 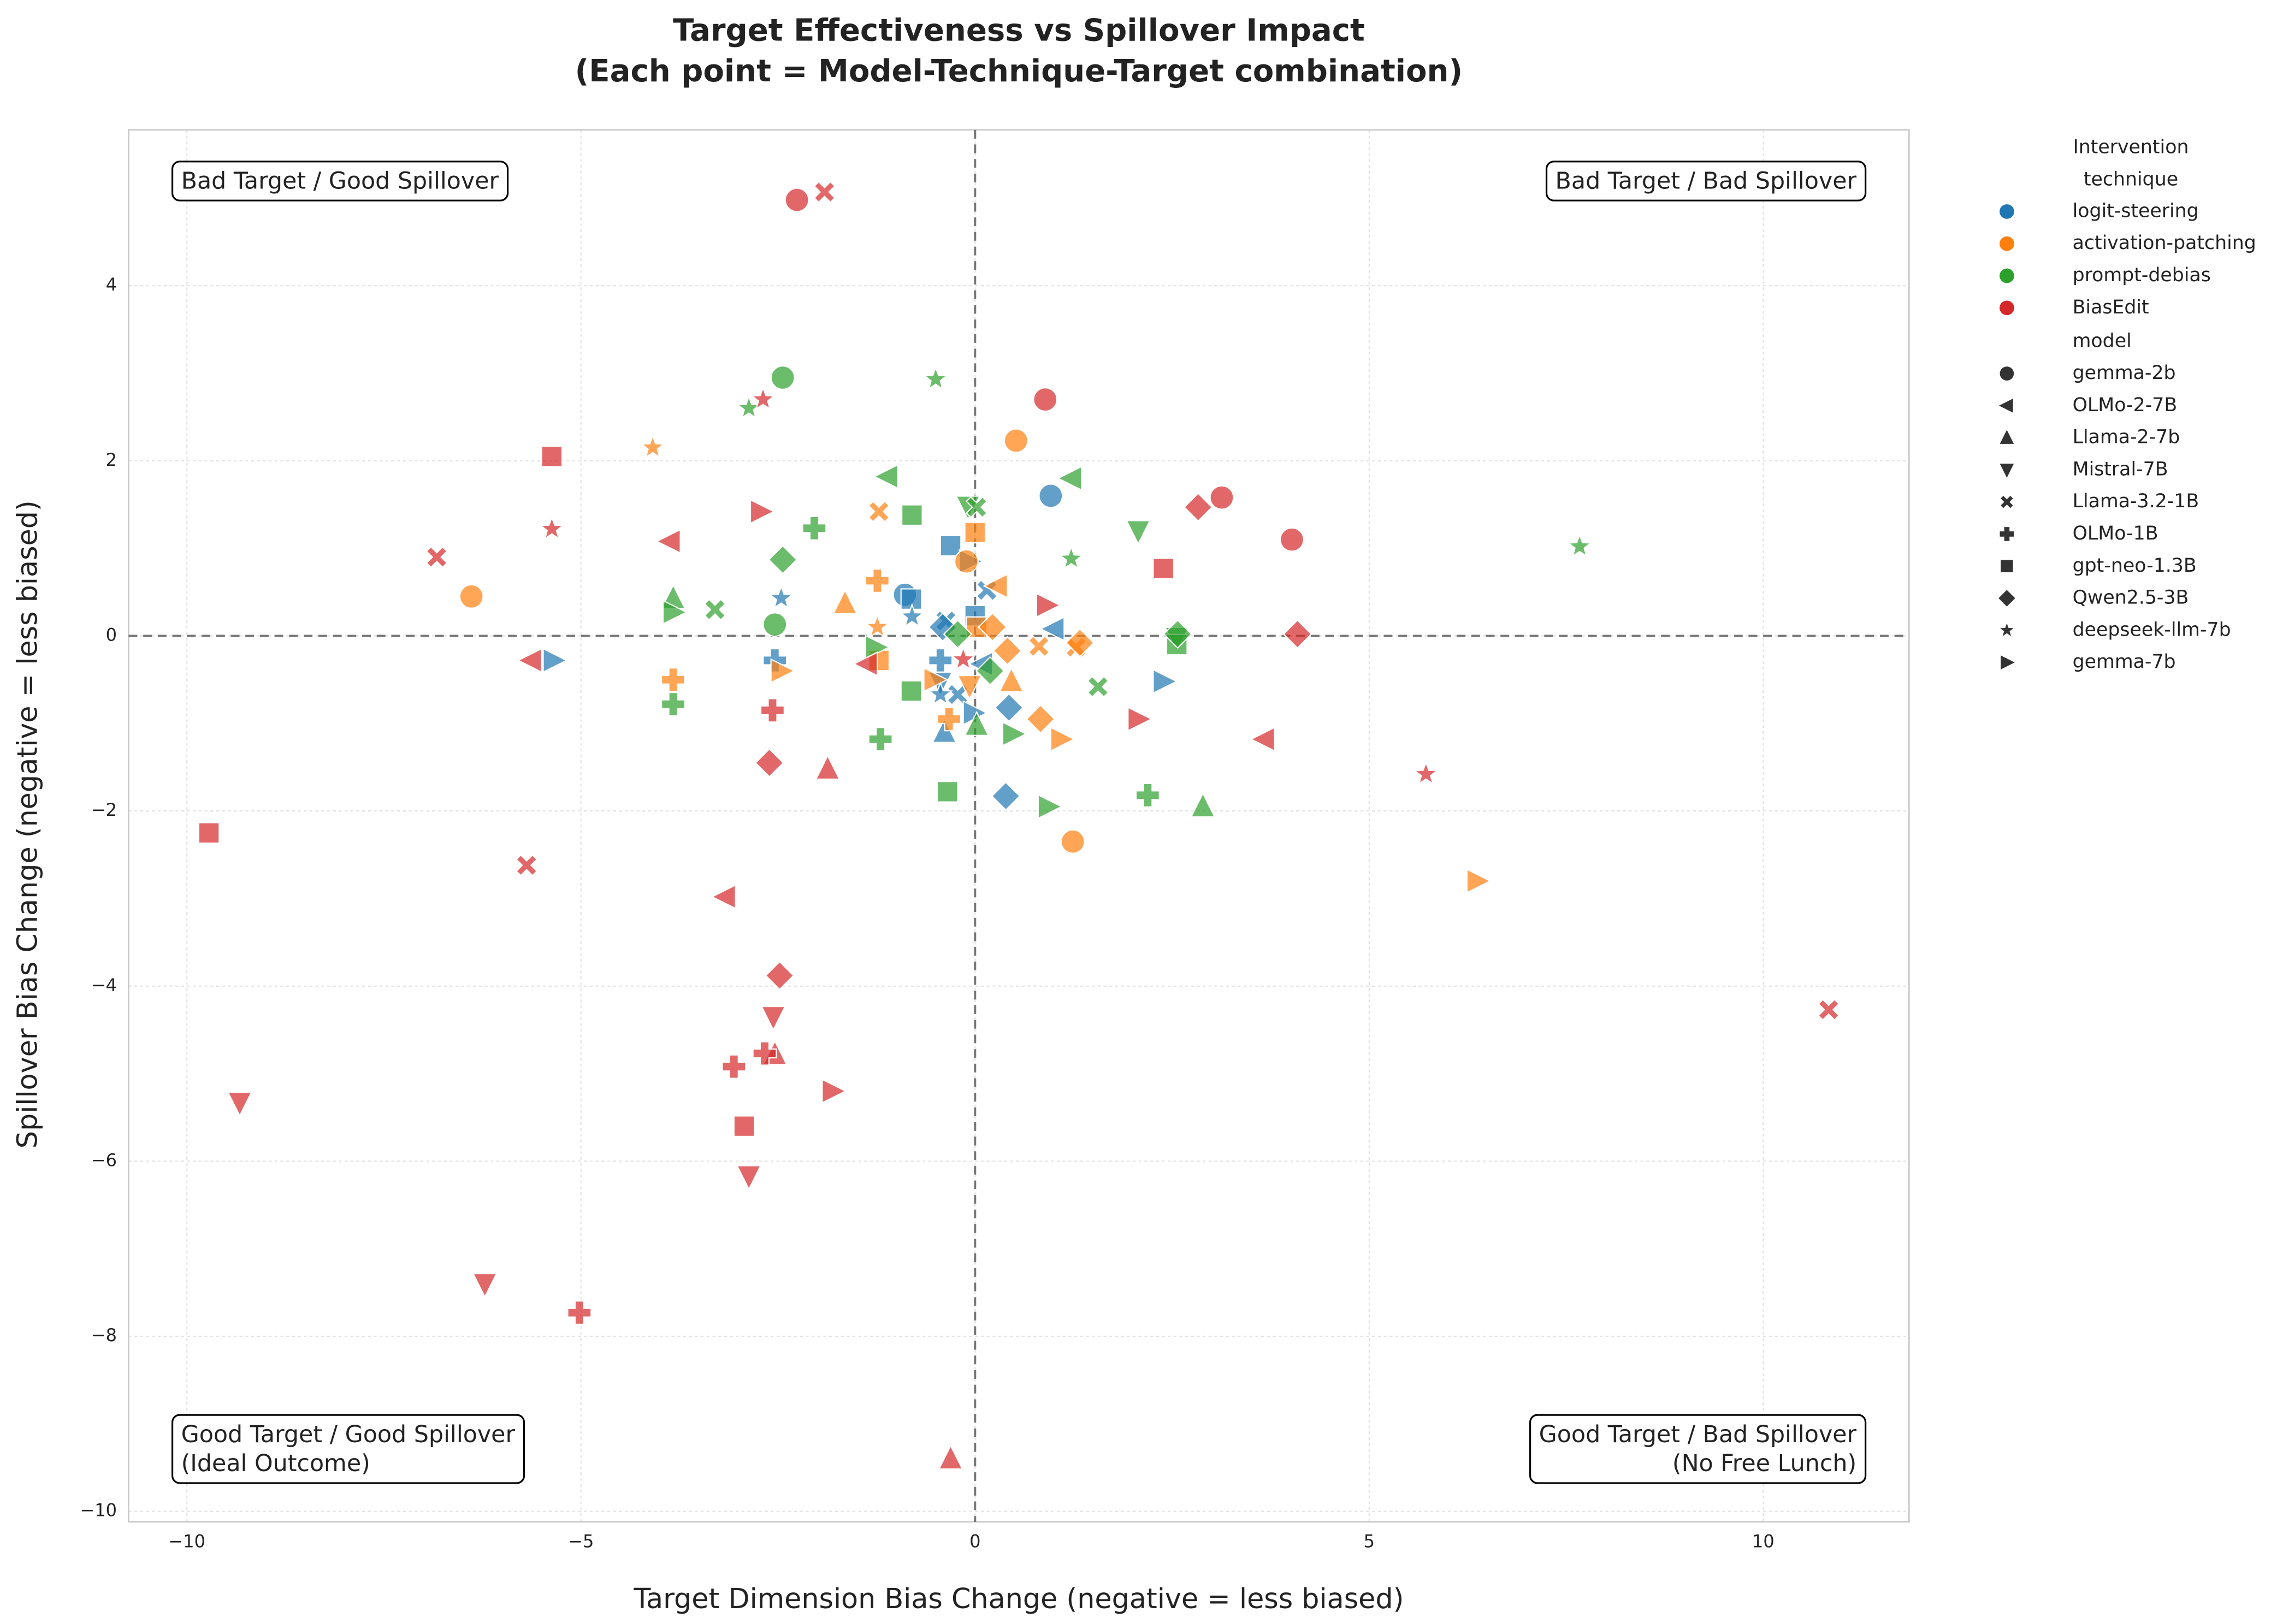 I want to click on y-tick-label: −6, so click(x=104, y=1159).